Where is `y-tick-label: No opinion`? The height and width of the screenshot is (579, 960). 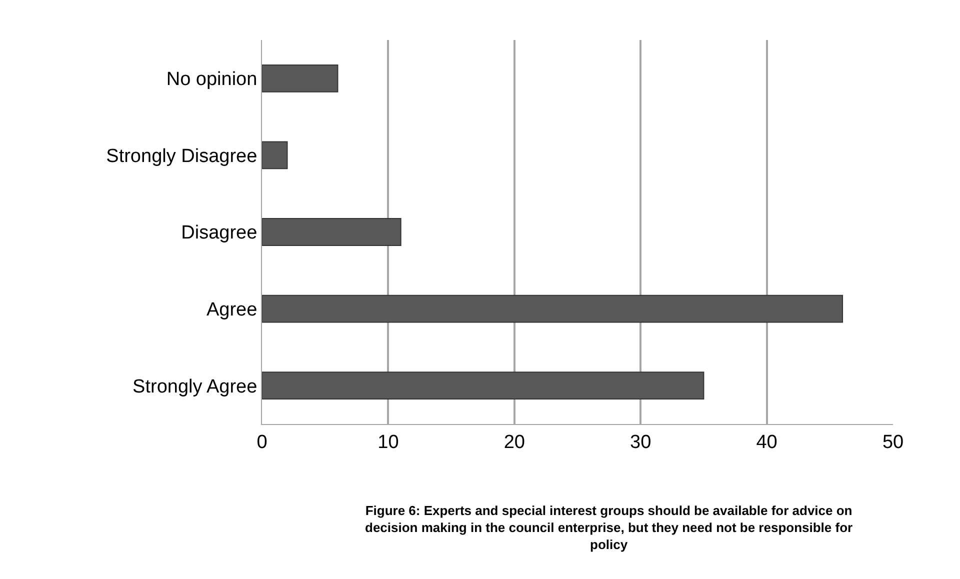 y-tick-label: No opinion is located at coordinates (212, 79).